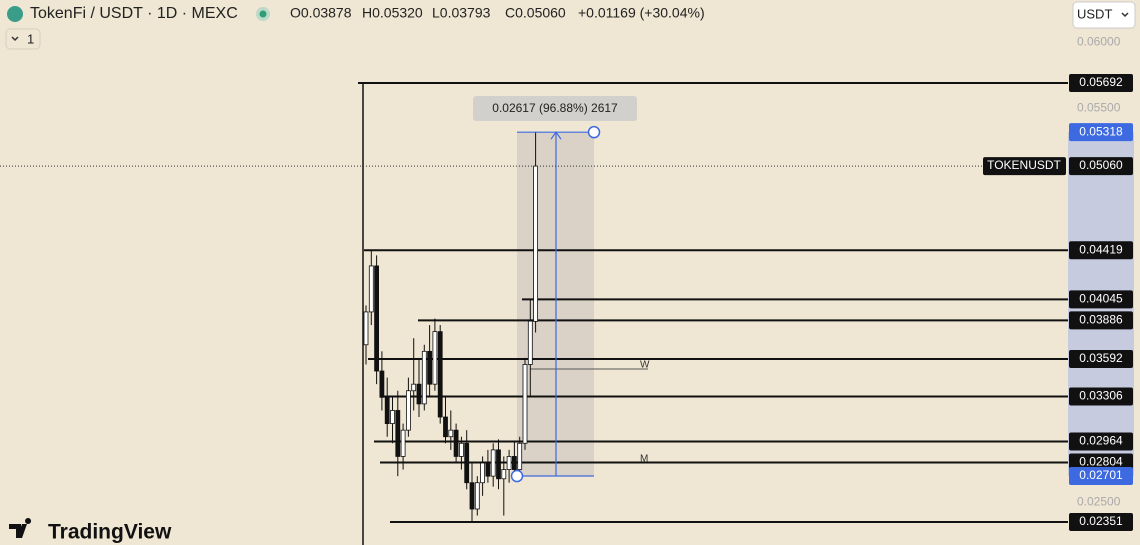 The height and width of the screenshot is (545, 1140). I want to click on annotation: W, so click(645, 365).